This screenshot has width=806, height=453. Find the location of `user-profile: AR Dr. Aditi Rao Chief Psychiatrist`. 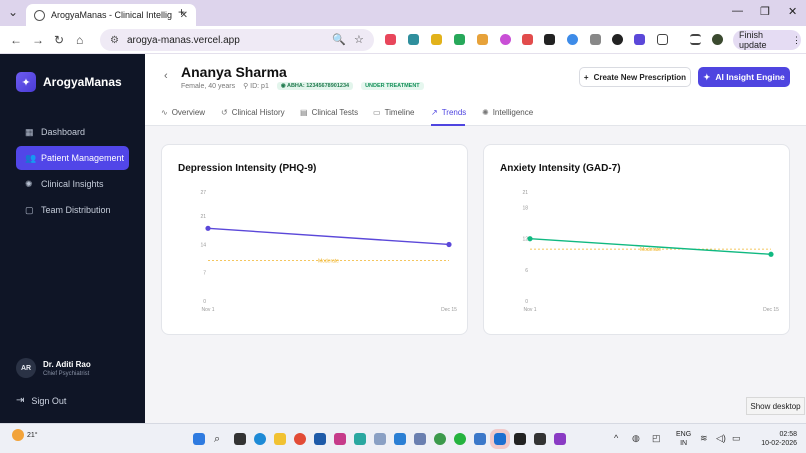

user-profile: AR Dr. Aditi Rao Chief Psychiatrist is located at coordinates (53, 368).